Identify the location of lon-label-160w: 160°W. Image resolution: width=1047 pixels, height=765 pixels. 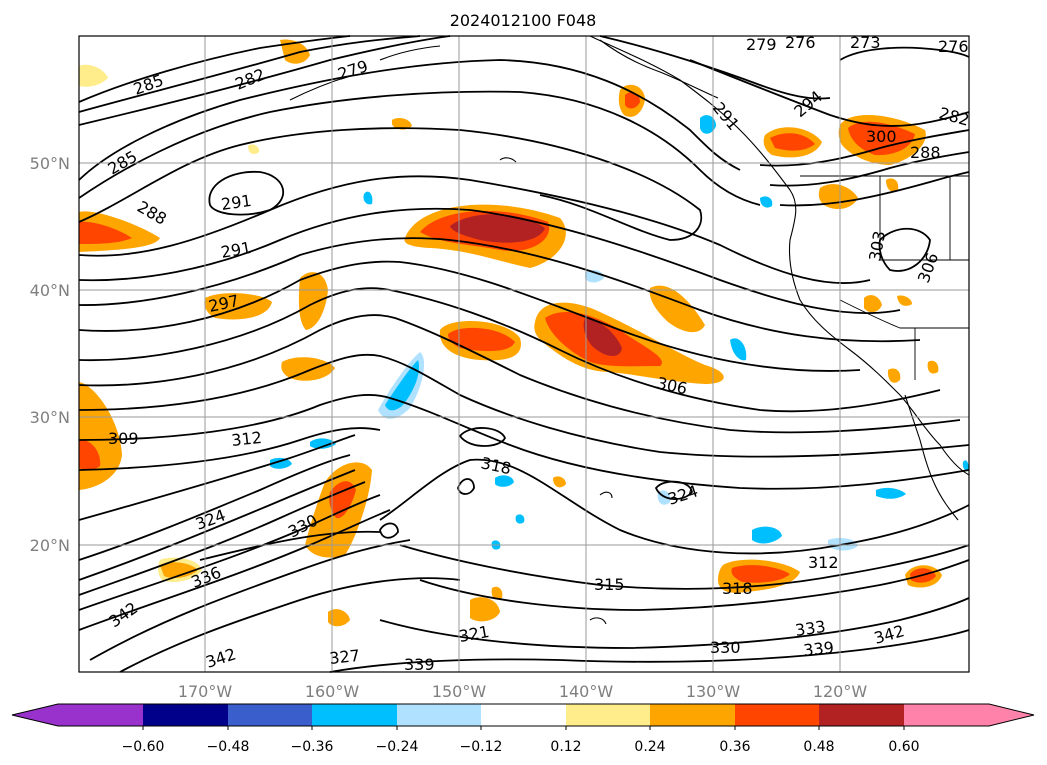
(332, 691).